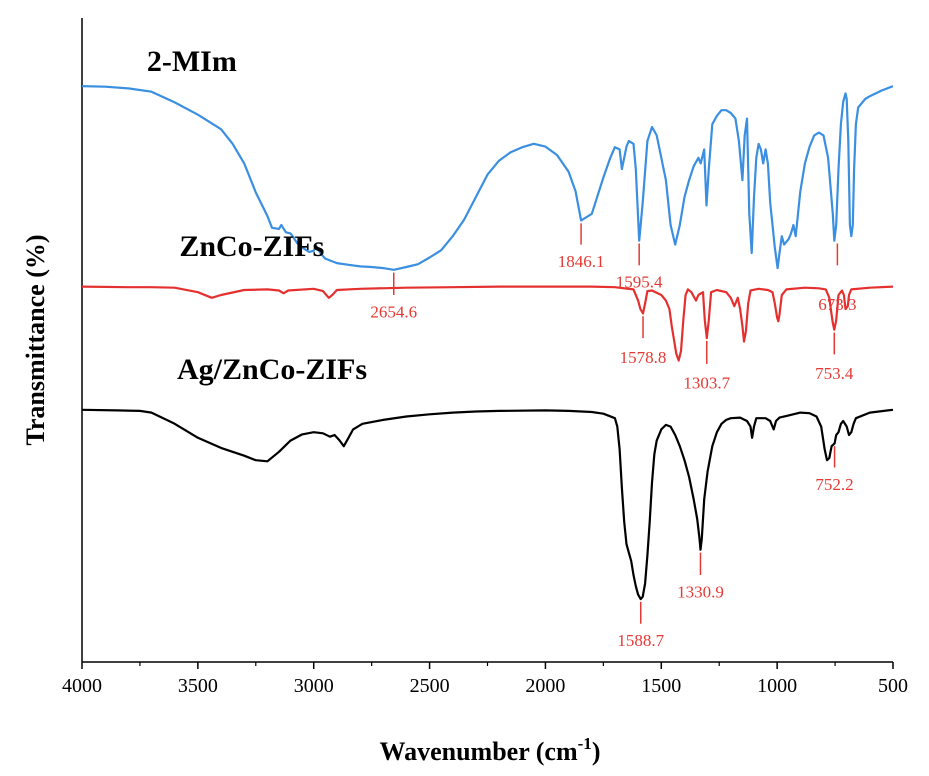 The height and width of the screenshot is (776, 929). Describe the element at coordinates (487, 323) in the screenshot. I see `series-line-znco-zifs` at that location.